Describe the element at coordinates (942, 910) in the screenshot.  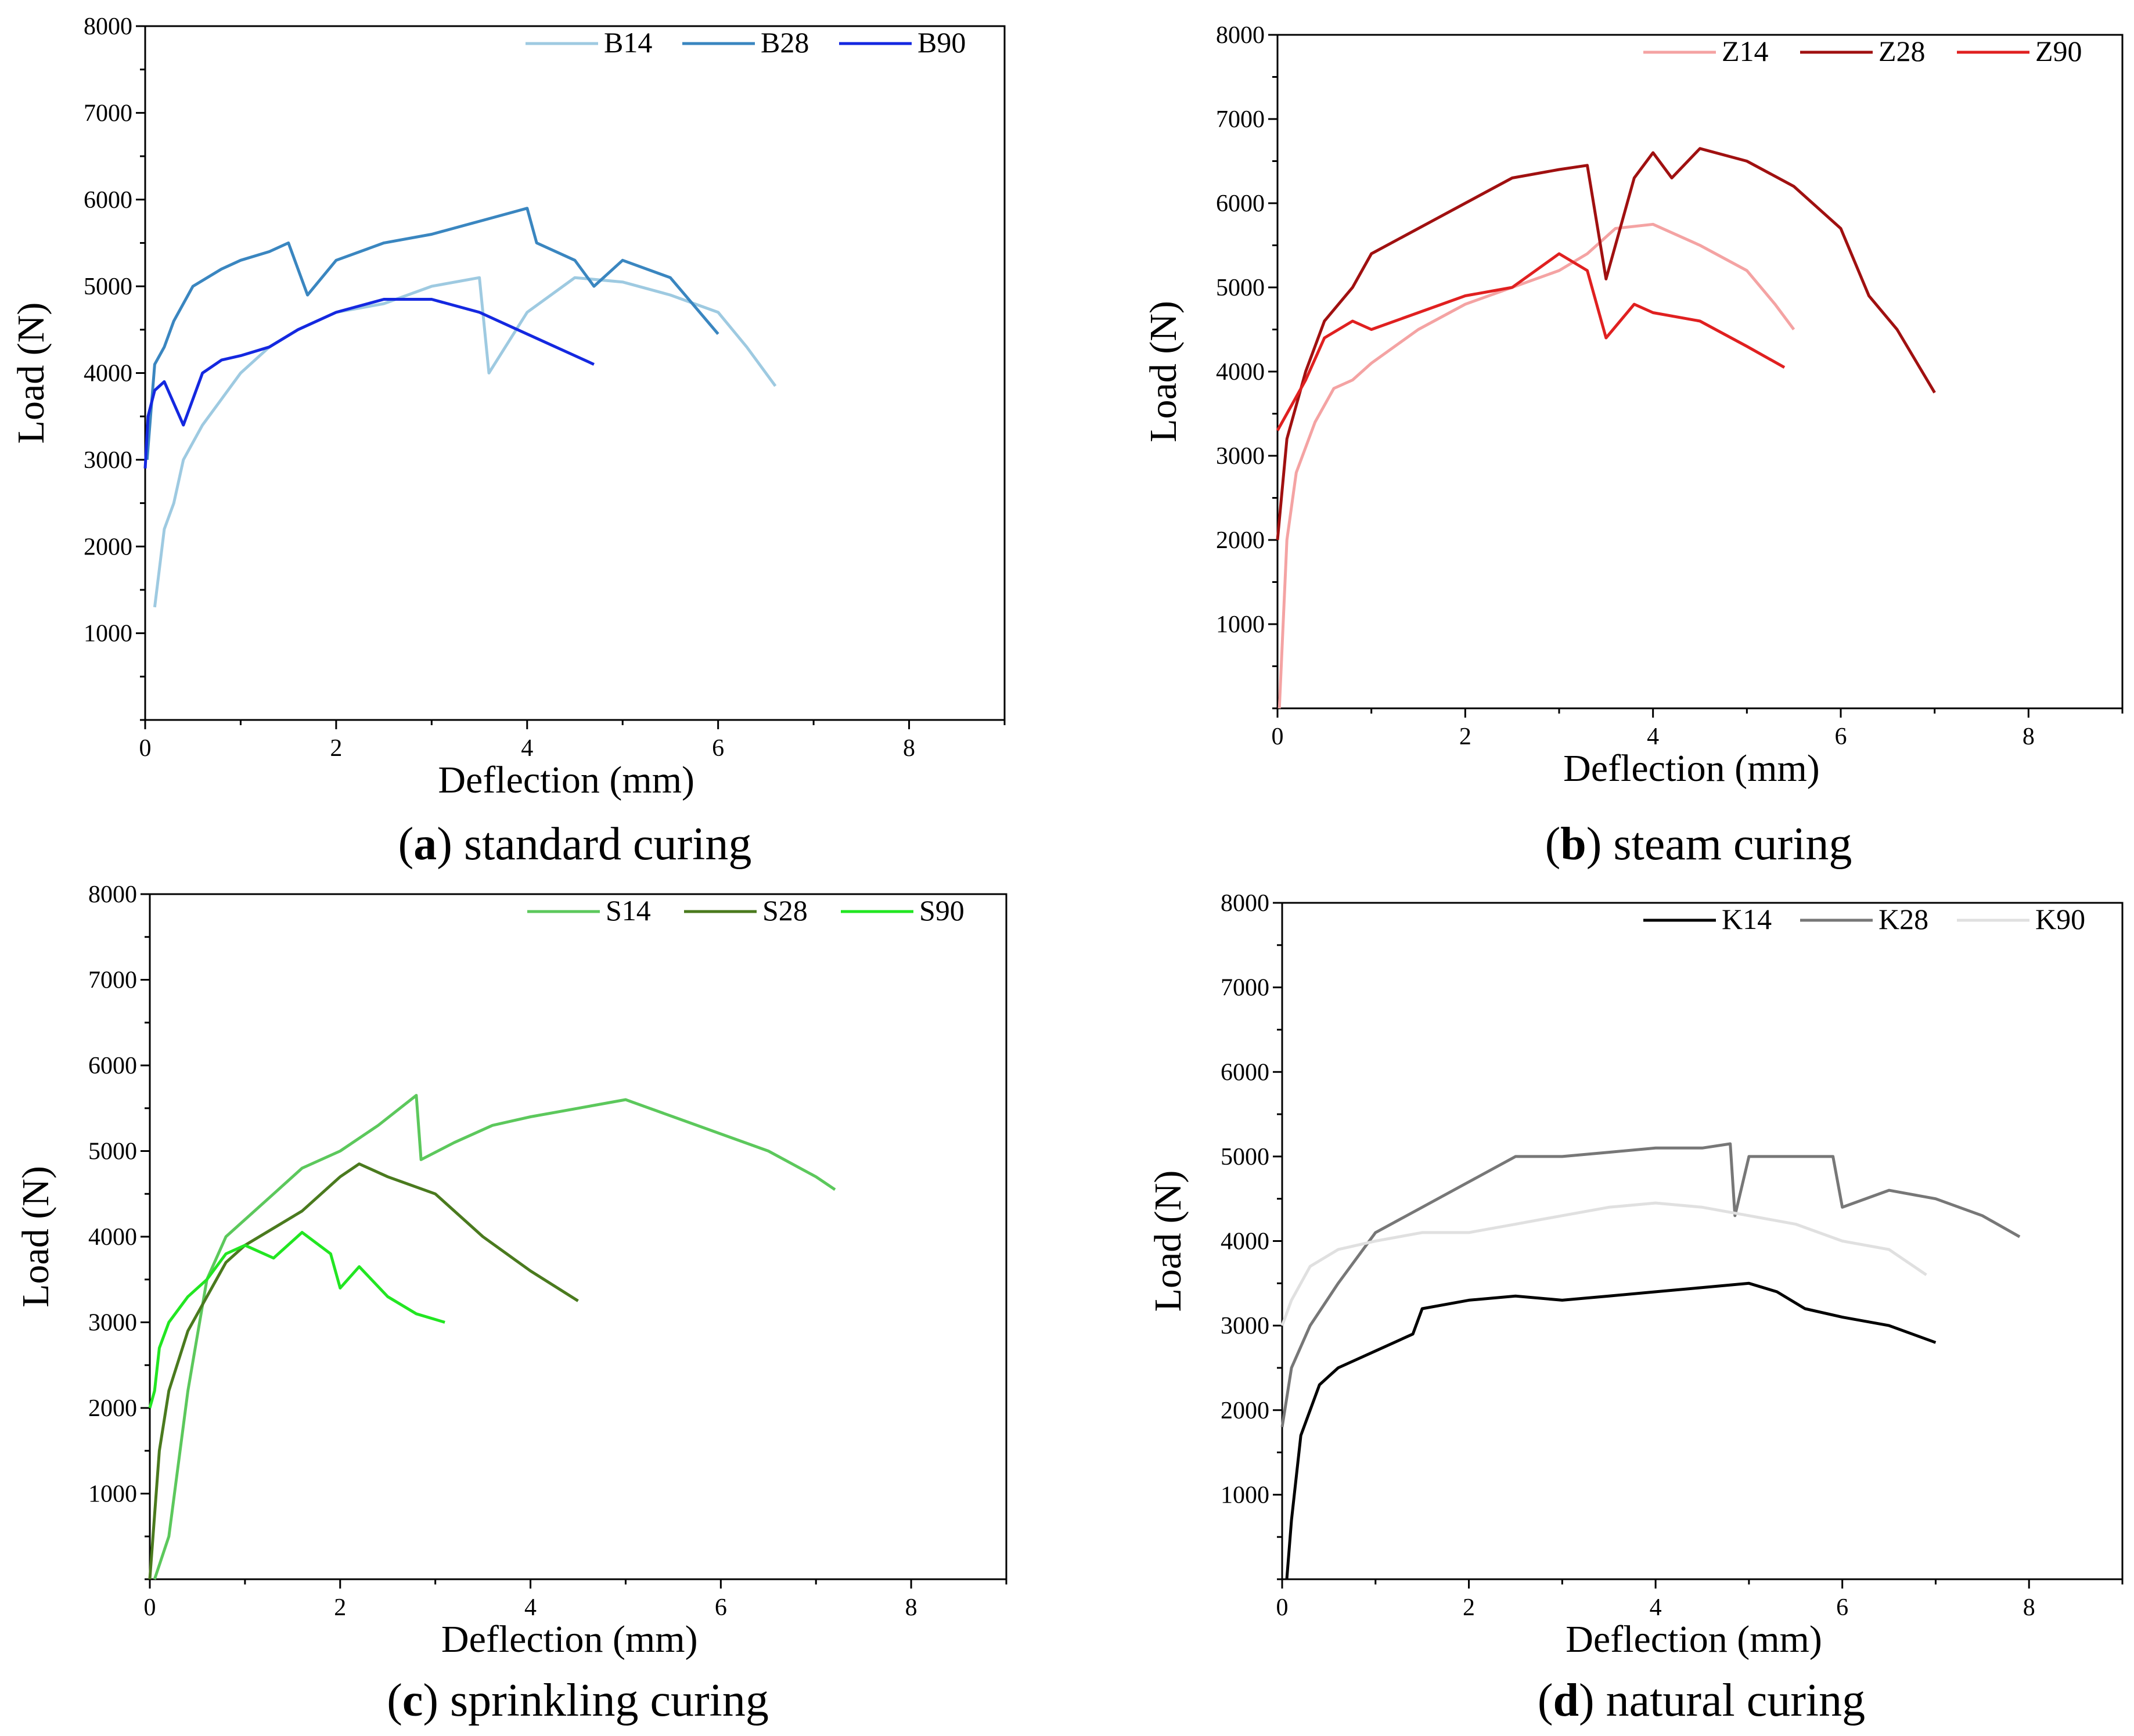
I see `legend-label-s90: S90` at that location.